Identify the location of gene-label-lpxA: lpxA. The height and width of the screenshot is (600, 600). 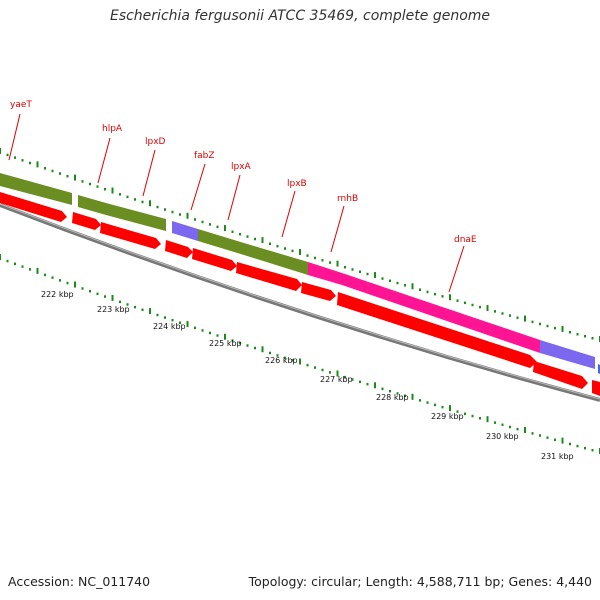
(241, 167).